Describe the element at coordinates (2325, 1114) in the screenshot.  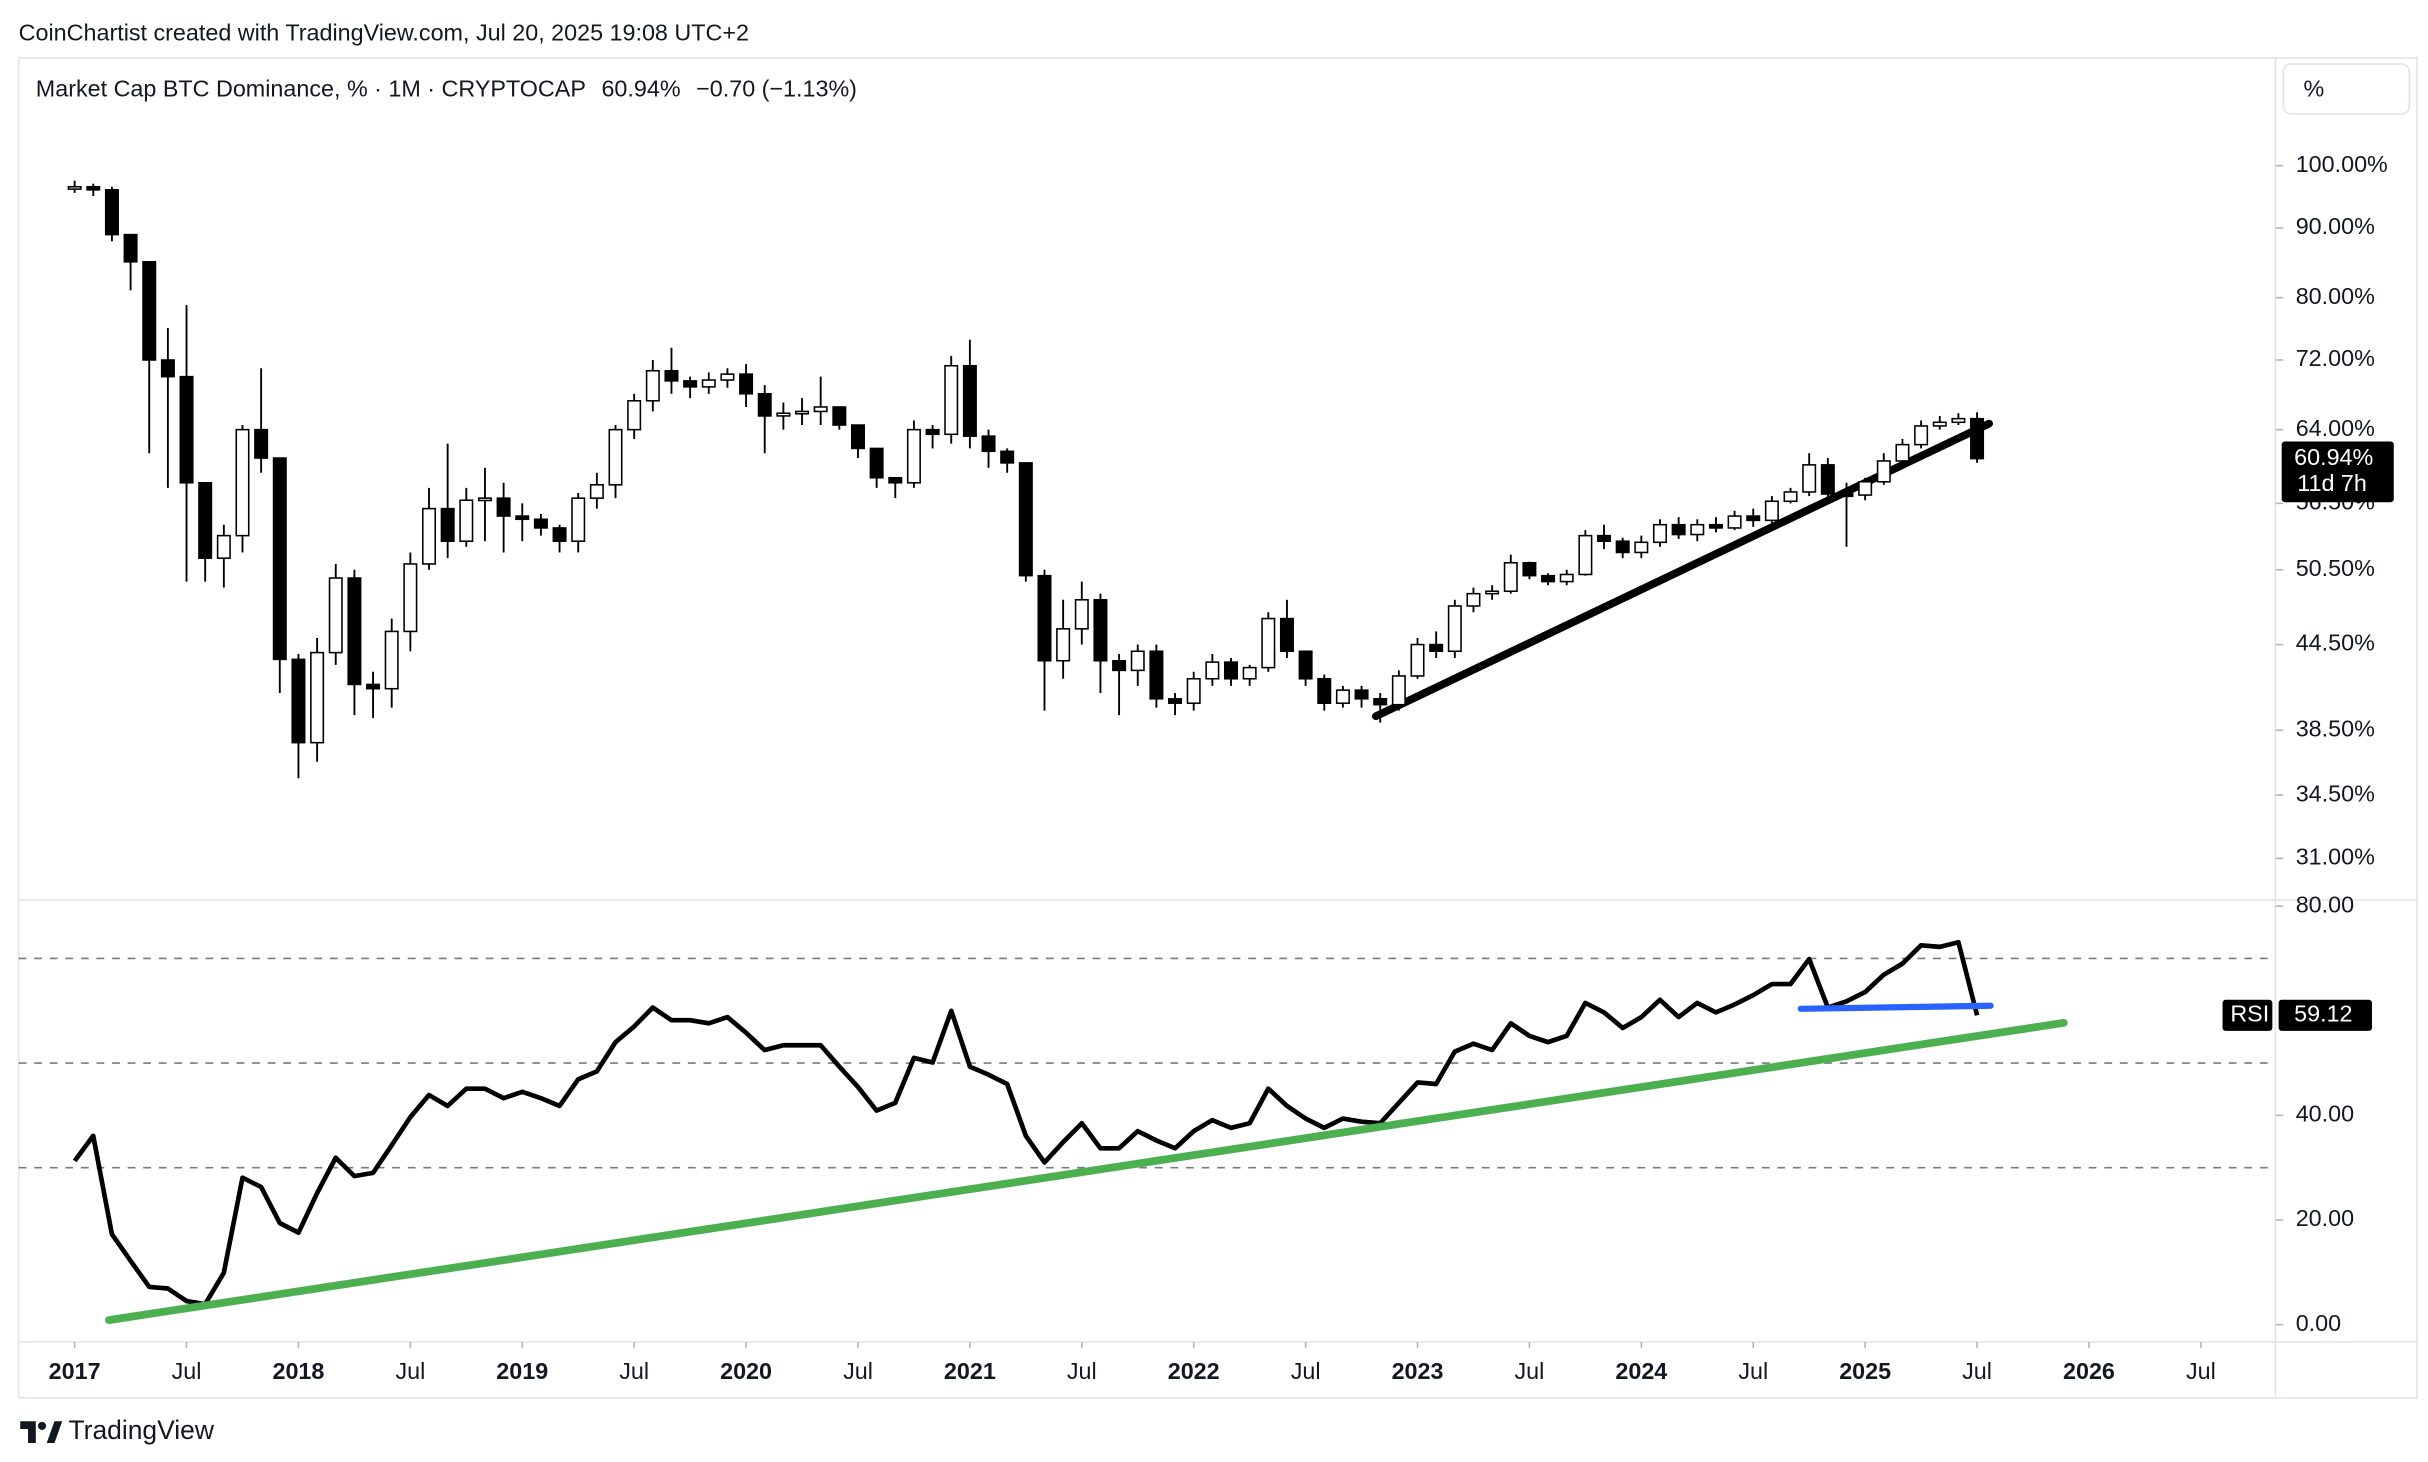
I see `y-tick-label: 40.00` at that location.